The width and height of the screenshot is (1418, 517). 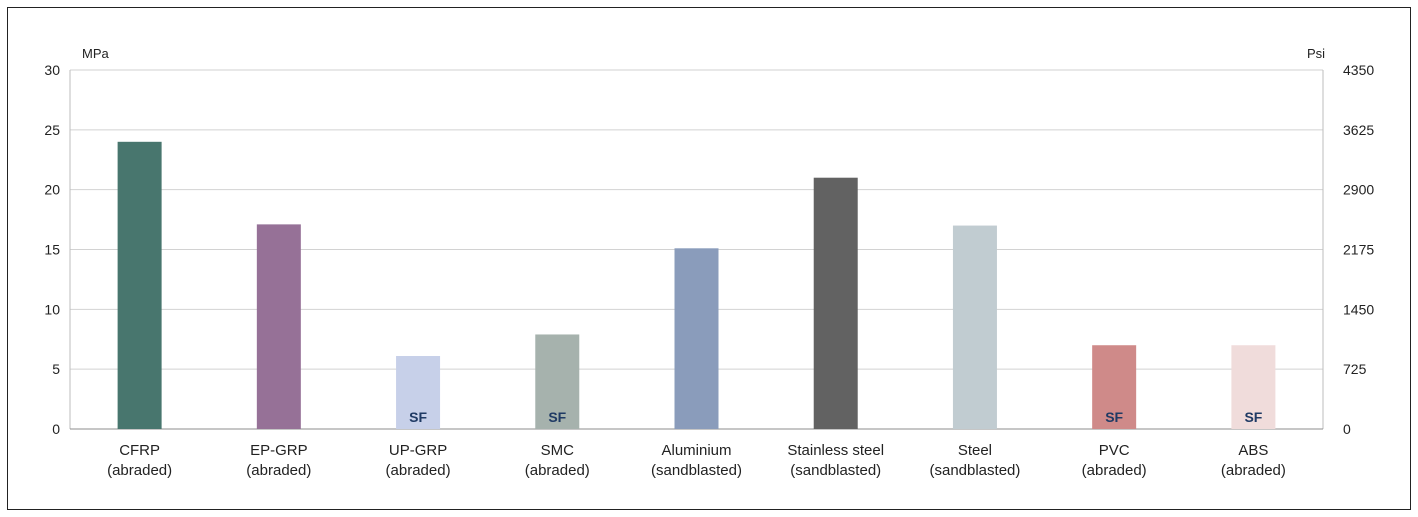 What do you see at coordinates (1355, 369) in the screenshot?
I see `right-tick-label: 725` at bounding box center [1355, 369].